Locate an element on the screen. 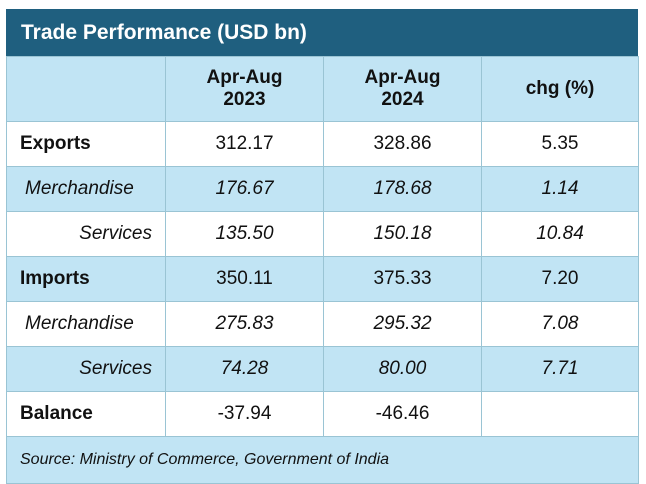 This screenshot has height=484, width=646. cell-value: 7.08 is located at coordinates (560, 324).